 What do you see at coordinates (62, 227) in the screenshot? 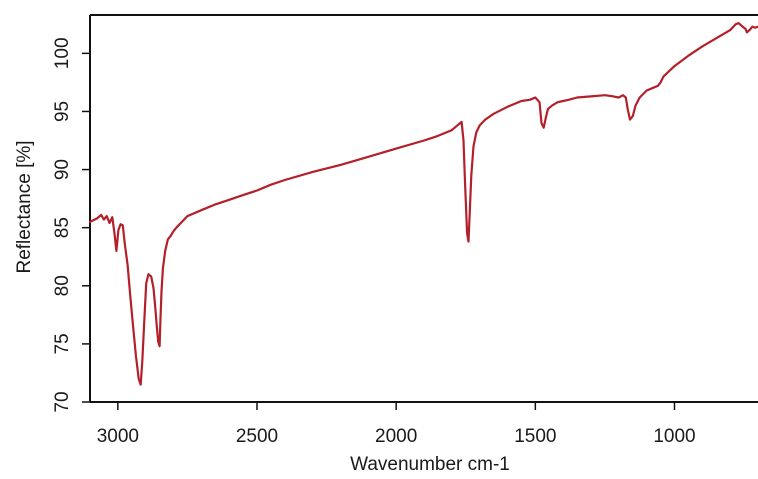
I see `y-tick-label: 85` at bounding box center [62, 227].